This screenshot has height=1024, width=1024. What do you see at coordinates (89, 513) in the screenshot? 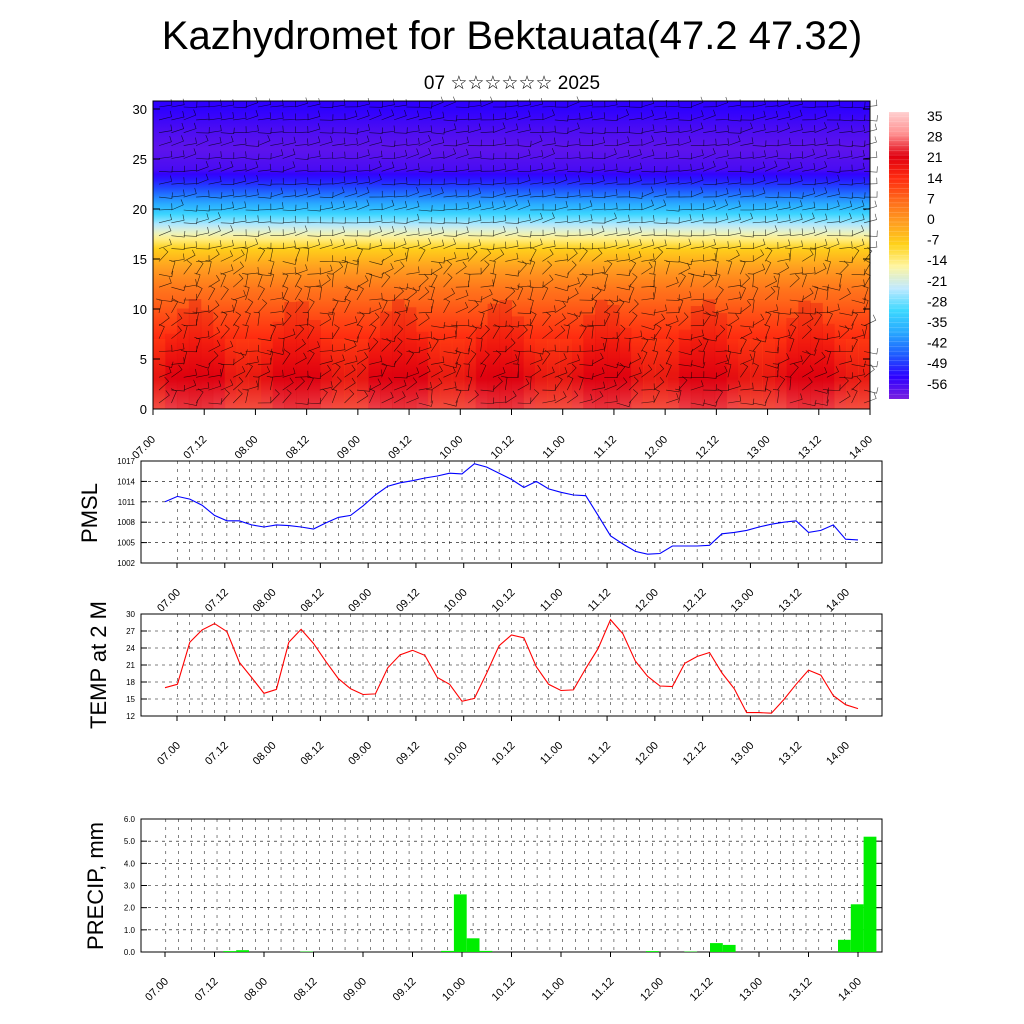
I see `y-axis-label: PMSL` at bounding box center [89, 513].